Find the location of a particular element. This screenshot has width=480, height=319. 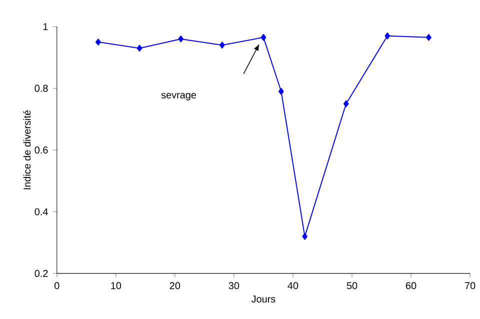

y-axis-title: Indice de diversité is located at coordinates (27, 150).